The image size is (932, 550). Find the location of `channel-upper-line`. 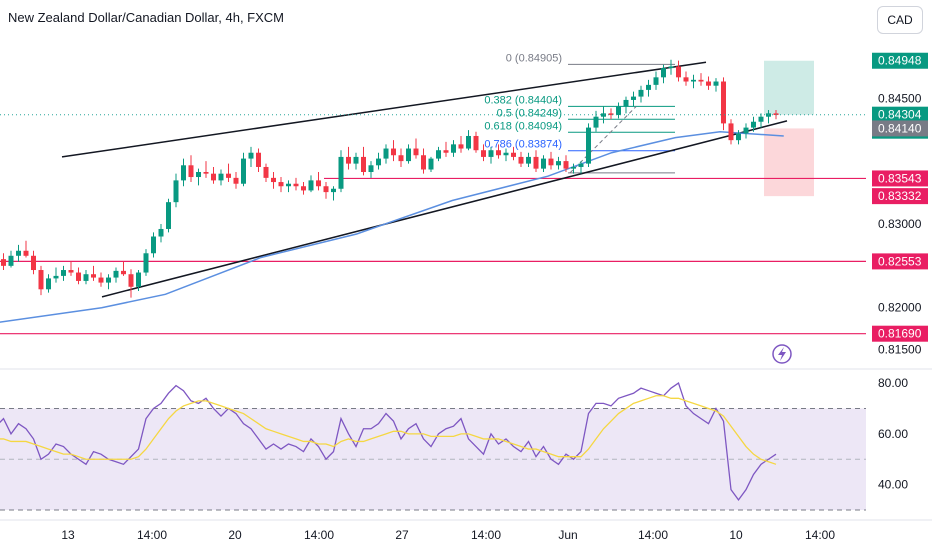

channel-upper-line is located at coordinates (384, 109).